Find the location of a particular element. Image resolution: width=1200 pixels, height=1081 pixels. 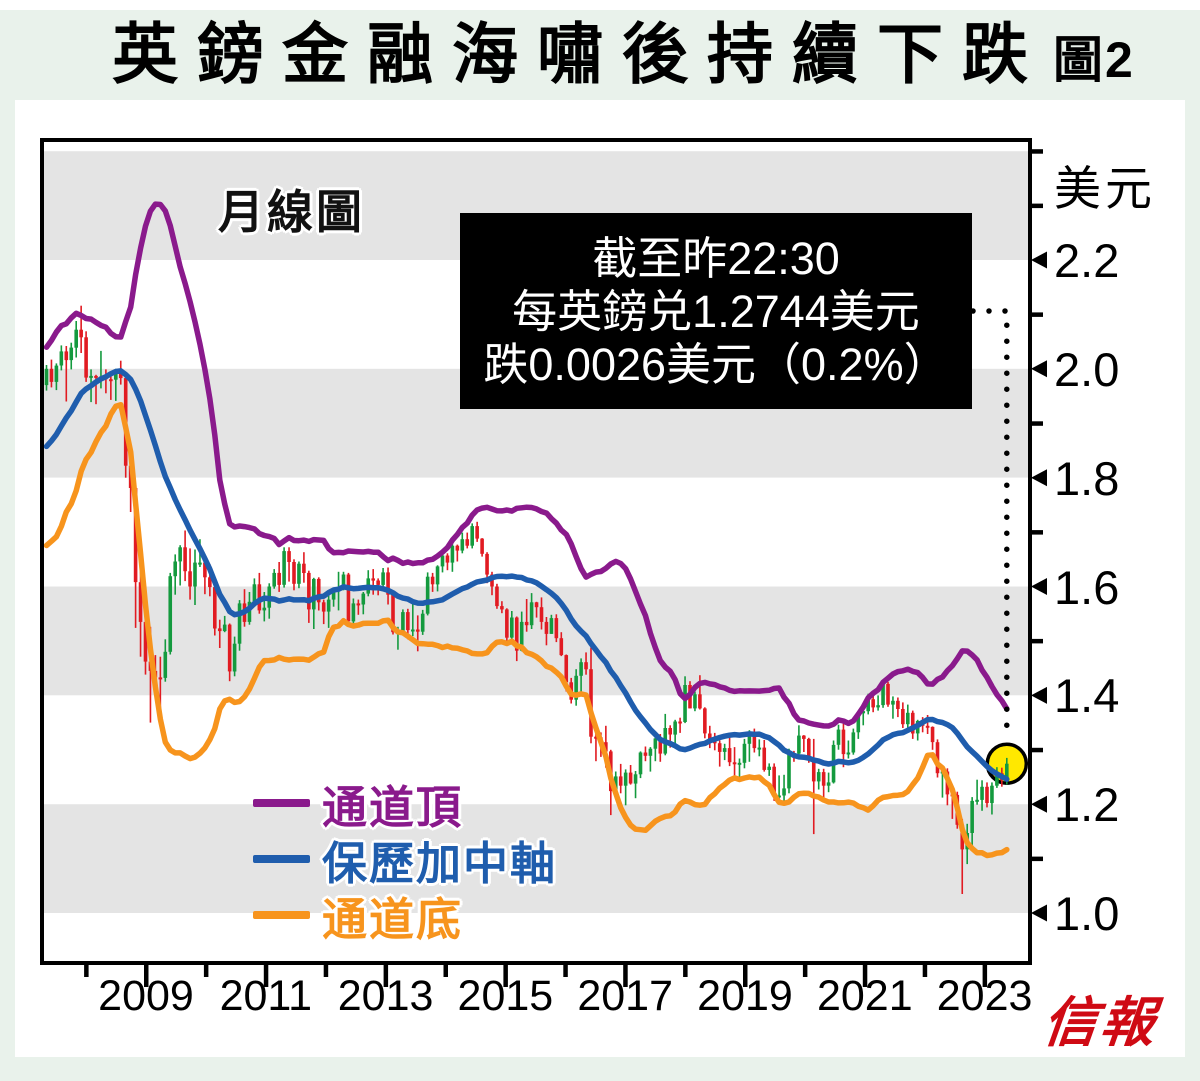

bollinger-mid-swatch is located at coordinates (281, 859).